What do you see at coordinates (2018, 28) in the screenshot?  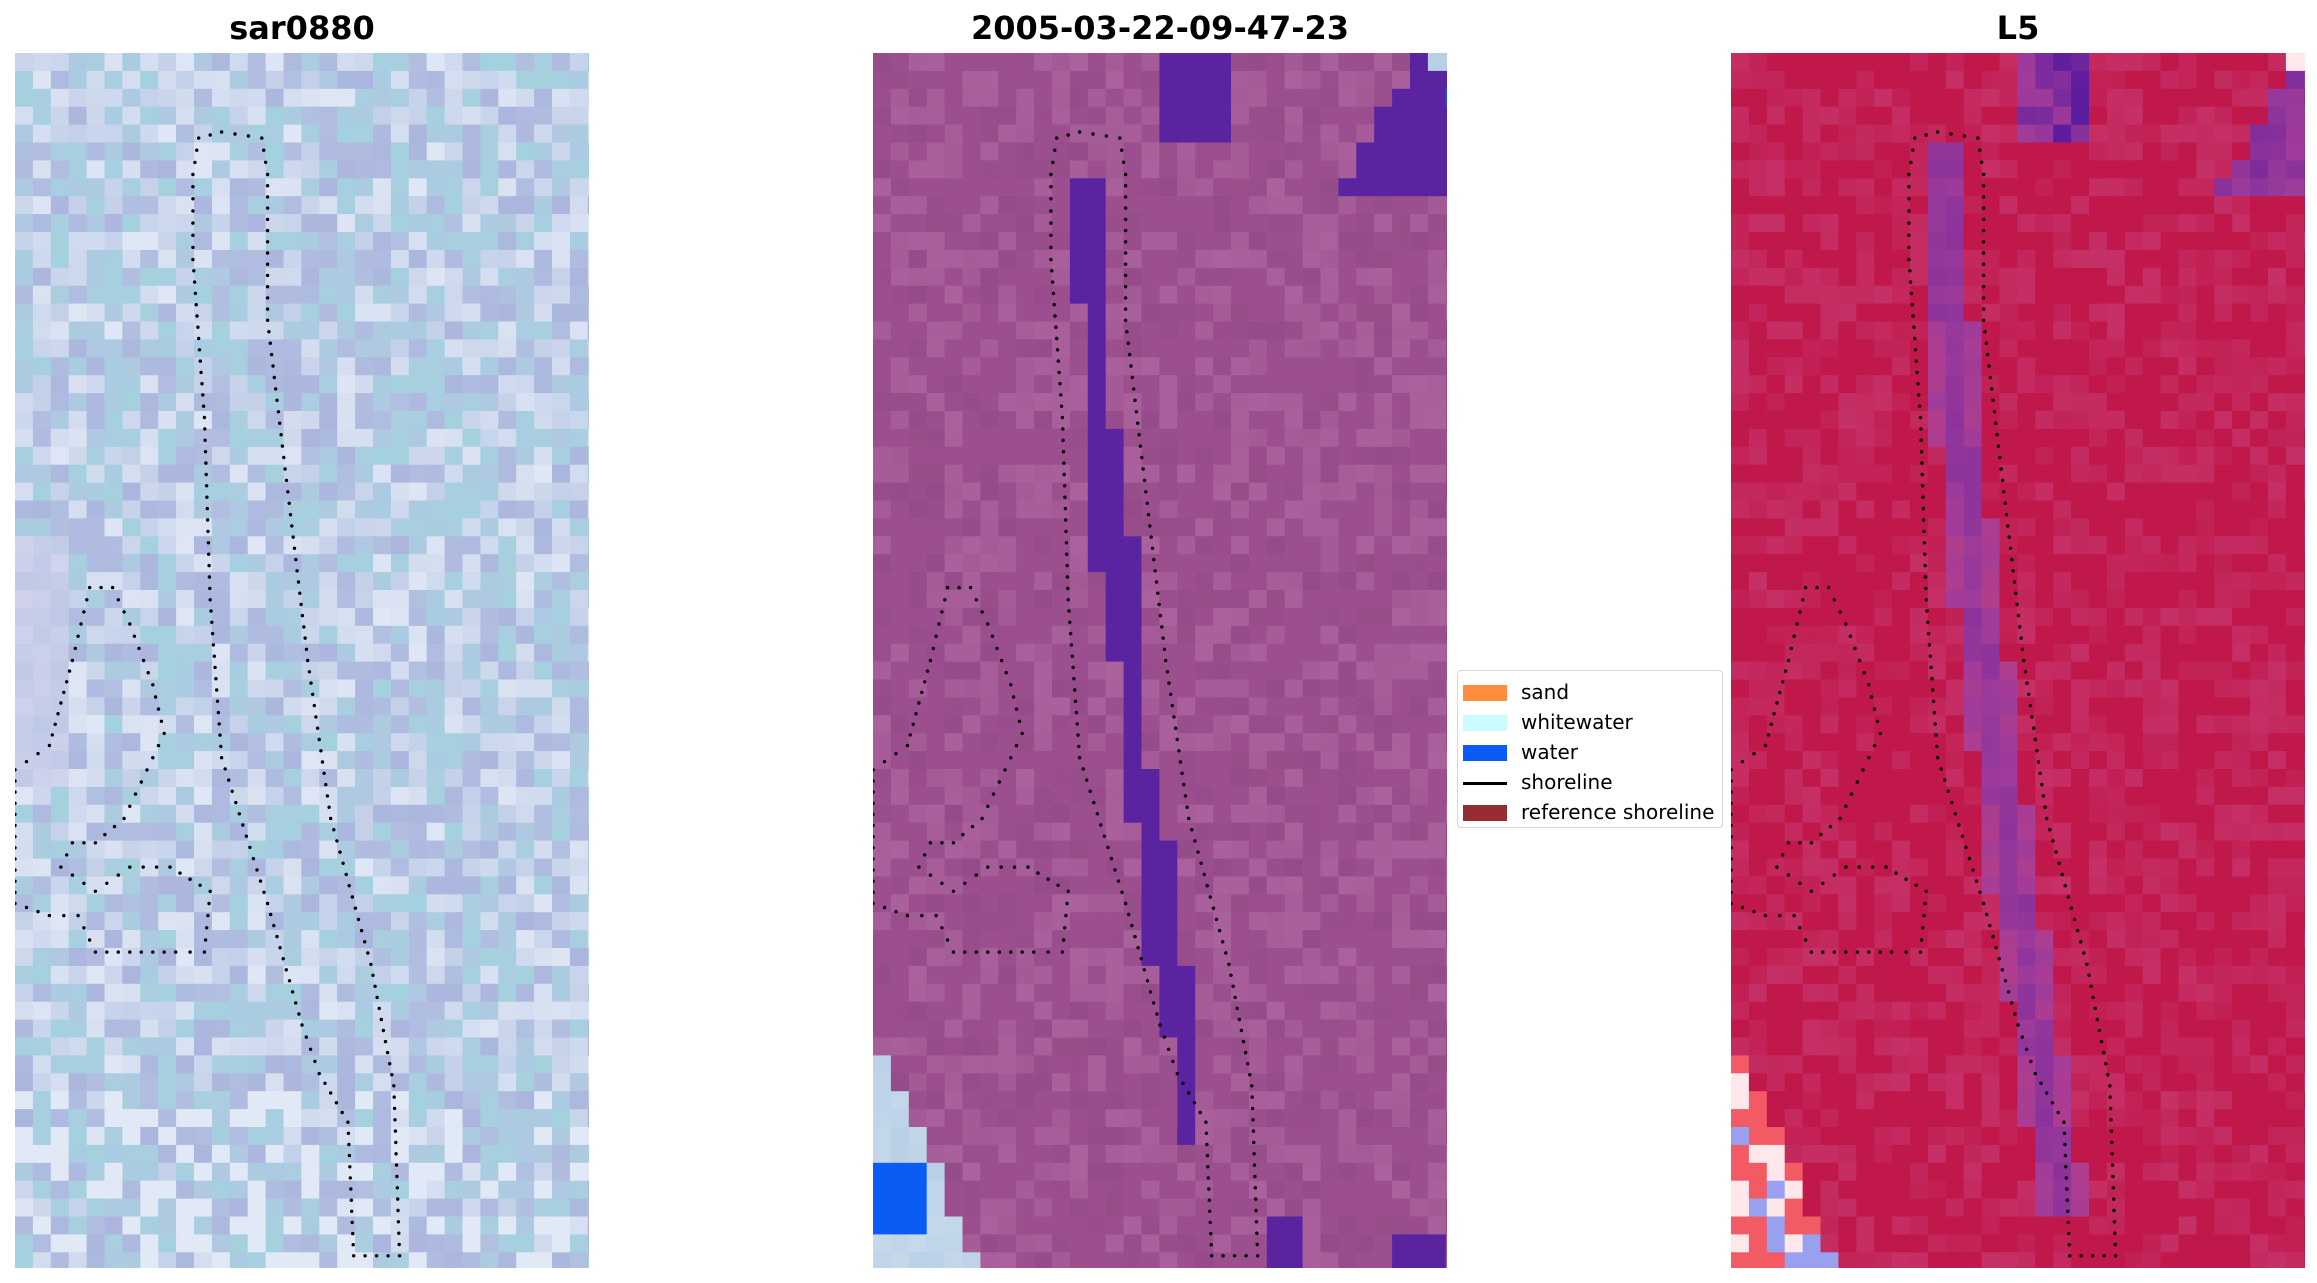 I see `panel-title-index: L5` at bounding box center [2018, 28].